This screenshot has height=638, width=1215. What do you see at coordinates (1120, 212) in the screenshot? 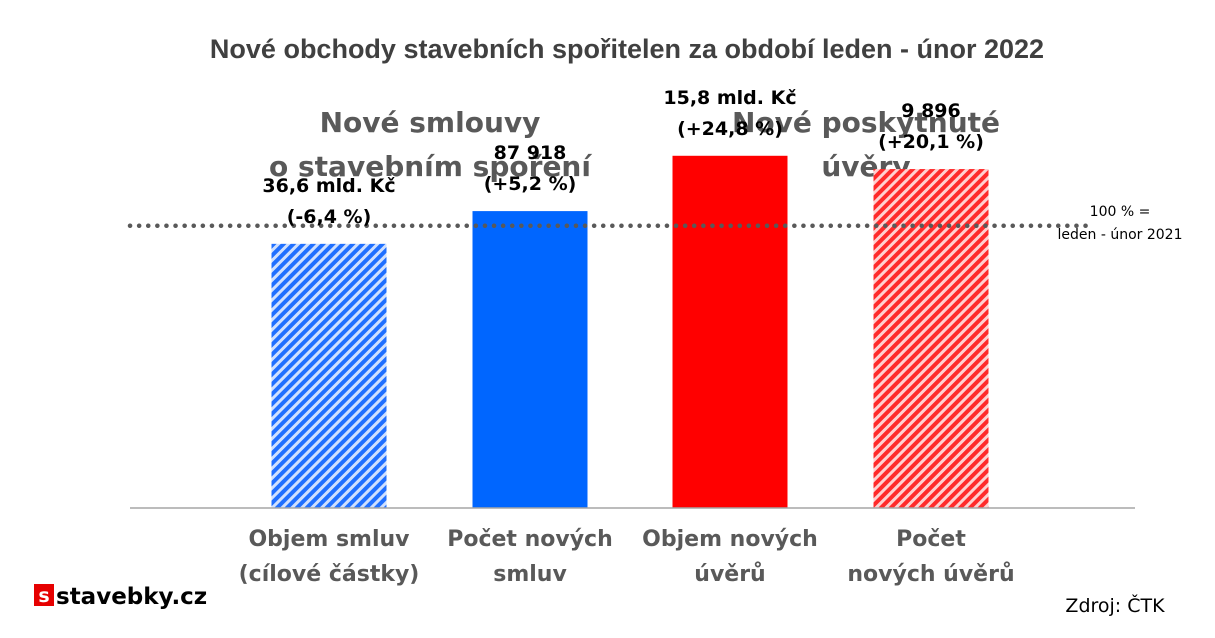
I see `reference-label-line: 100 % =` at bounding box center [1120, 212].